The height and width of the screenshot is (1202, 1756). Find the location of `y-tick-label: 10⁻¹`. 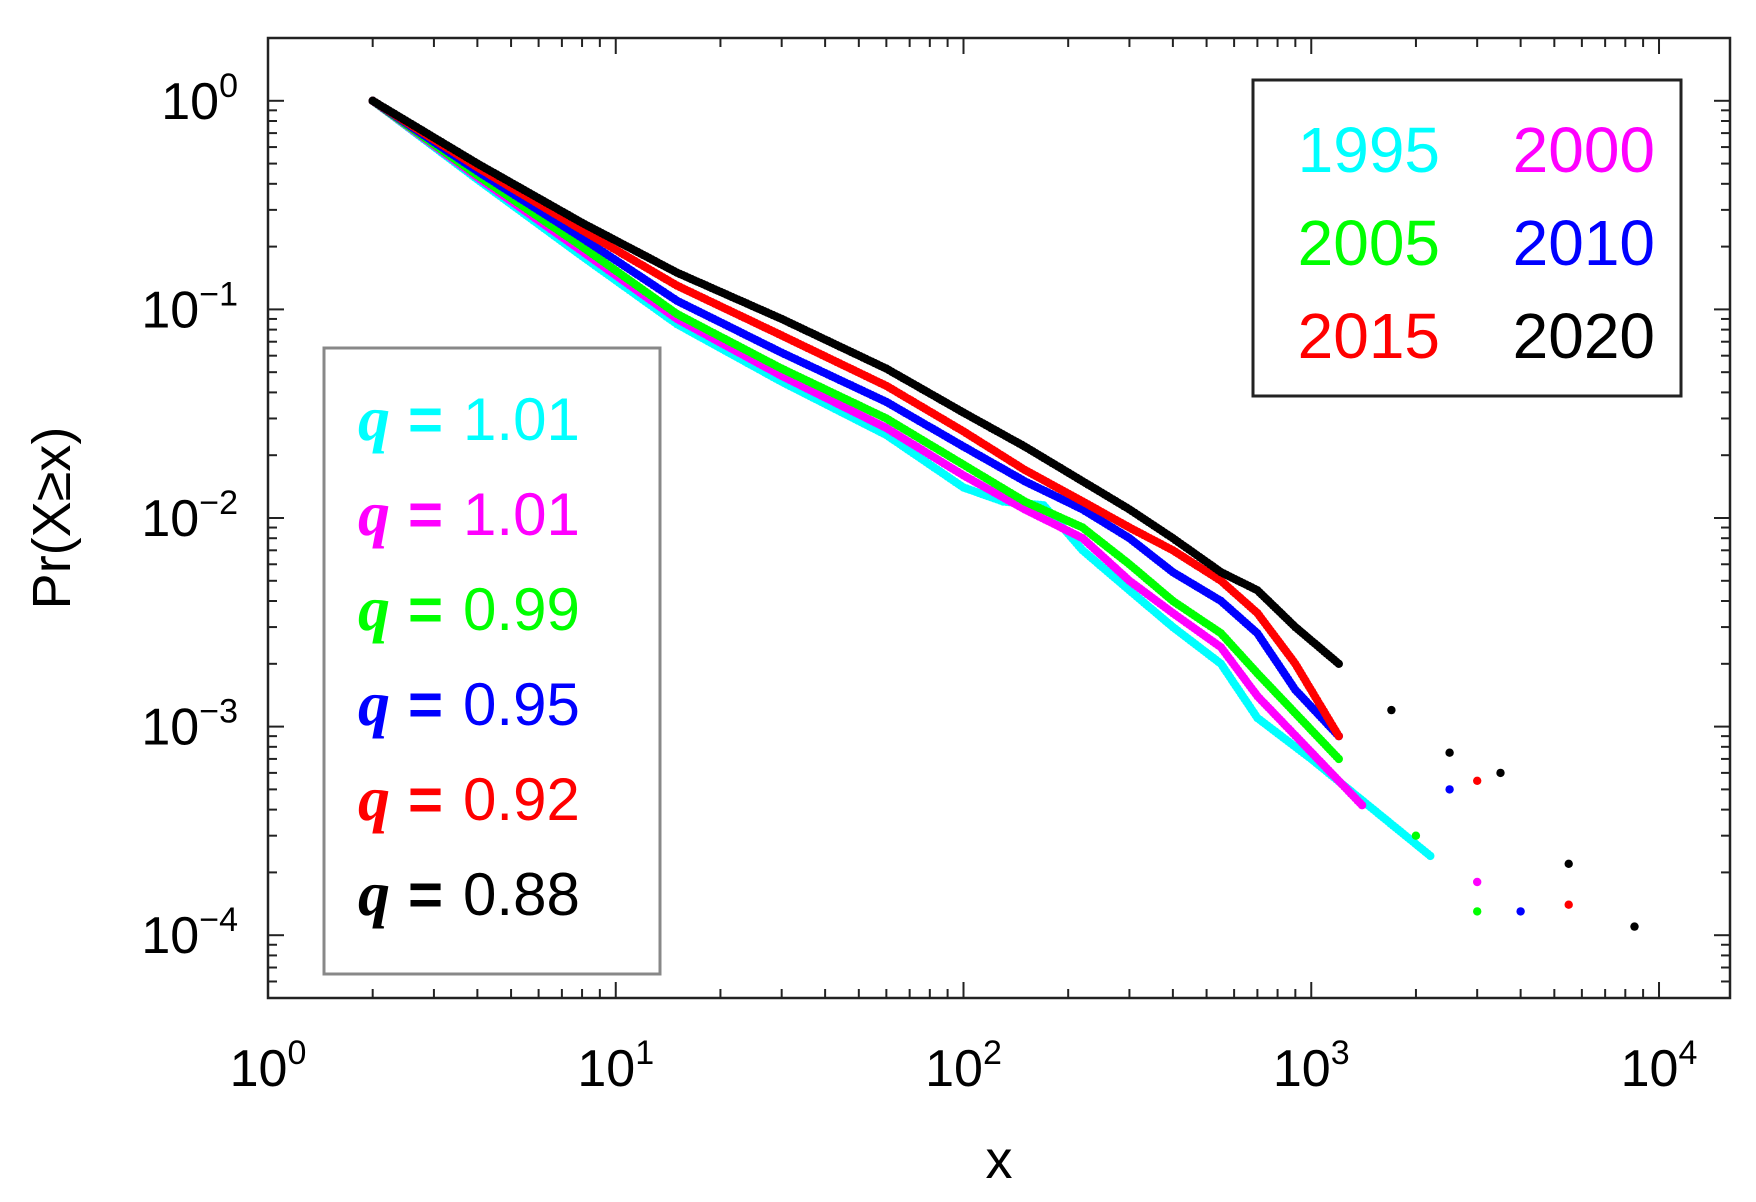

y-tick-label: 10⁻¹ is located at coordinates (189, 307).